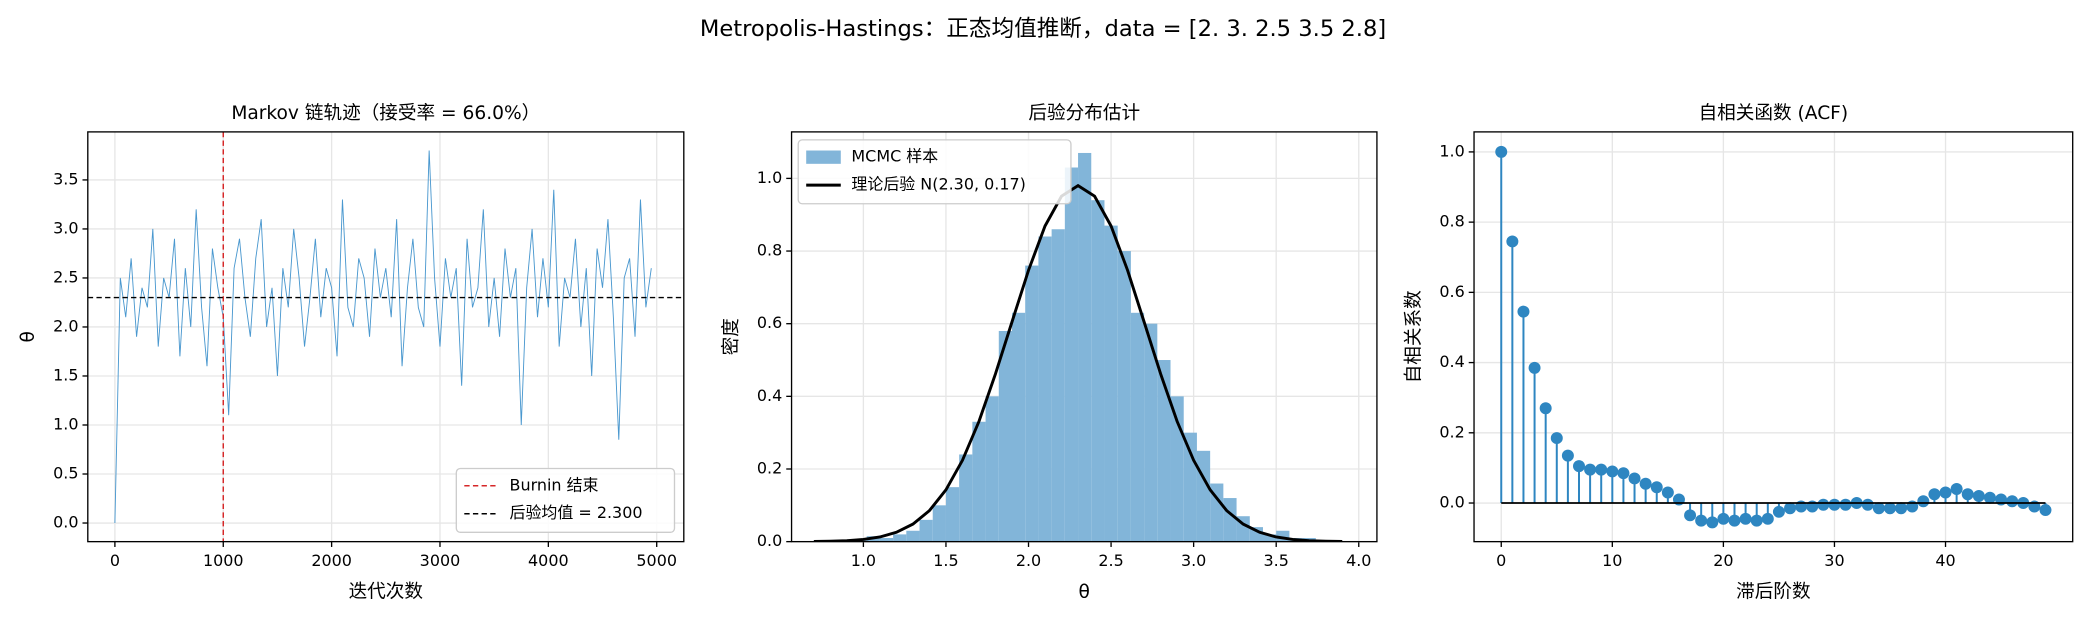 Image resolution: width=2086 pixels, height=619 pixels. Describe the element at coordinates (1774, 113) in the screenshot. I see `axis-title: 自相关函数 (ACF)` at that location.